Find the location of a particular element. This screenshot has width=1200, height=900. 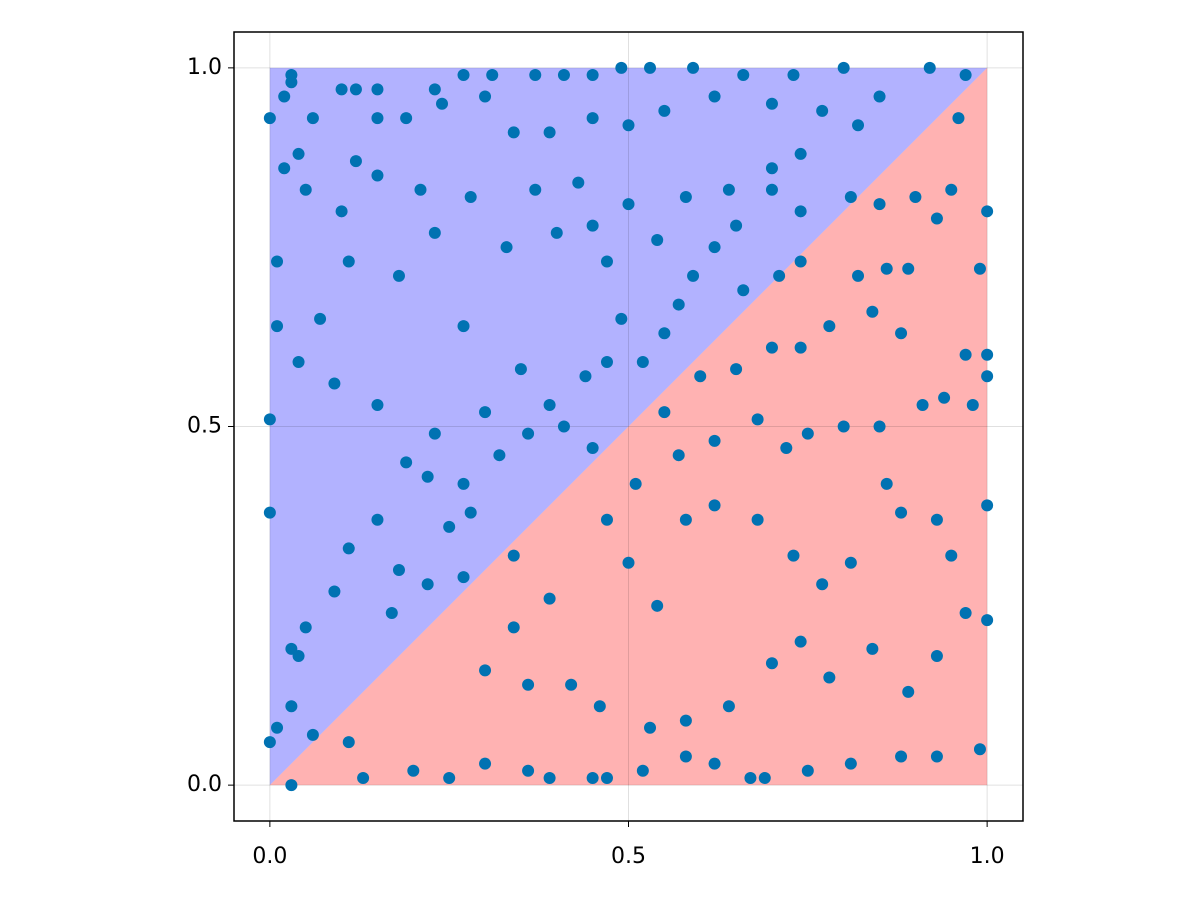

x-tick-label: 0.0 is located at coordinates (269, 856).